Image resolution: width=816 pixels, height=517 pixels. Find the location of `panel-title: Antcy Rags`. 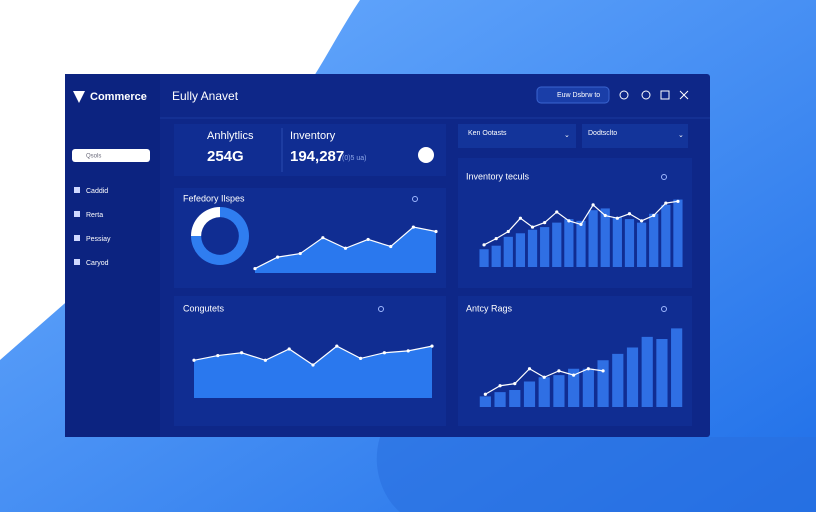

panel-title: Antcy Rags is located at coordinates (489, 308).